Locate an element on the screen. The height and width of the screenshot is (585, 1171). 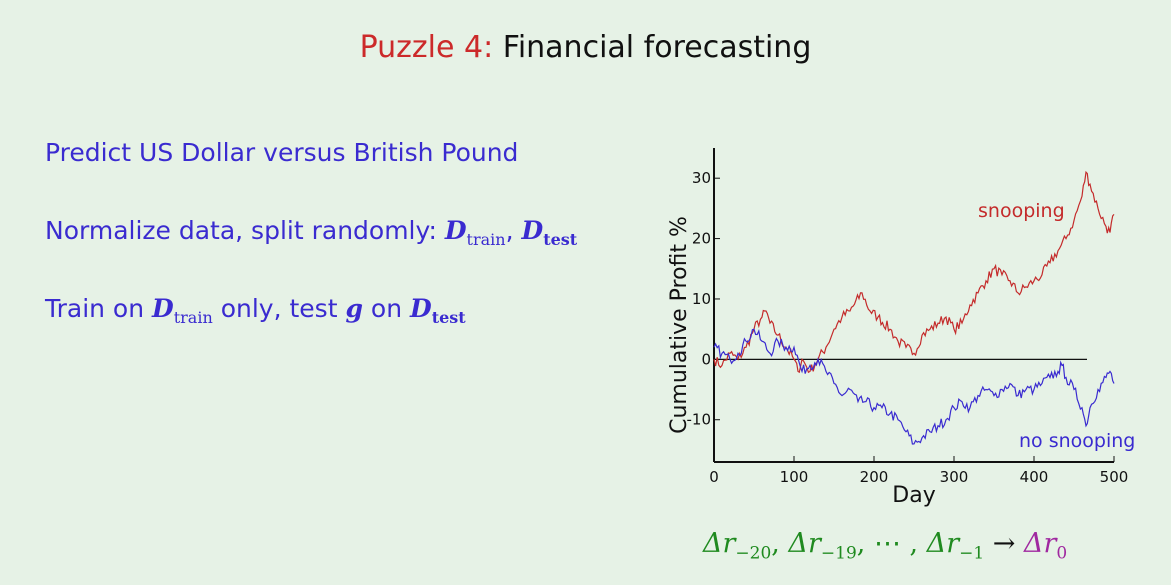
formula-term: Δr−1 is located at coordinates (955, 545).